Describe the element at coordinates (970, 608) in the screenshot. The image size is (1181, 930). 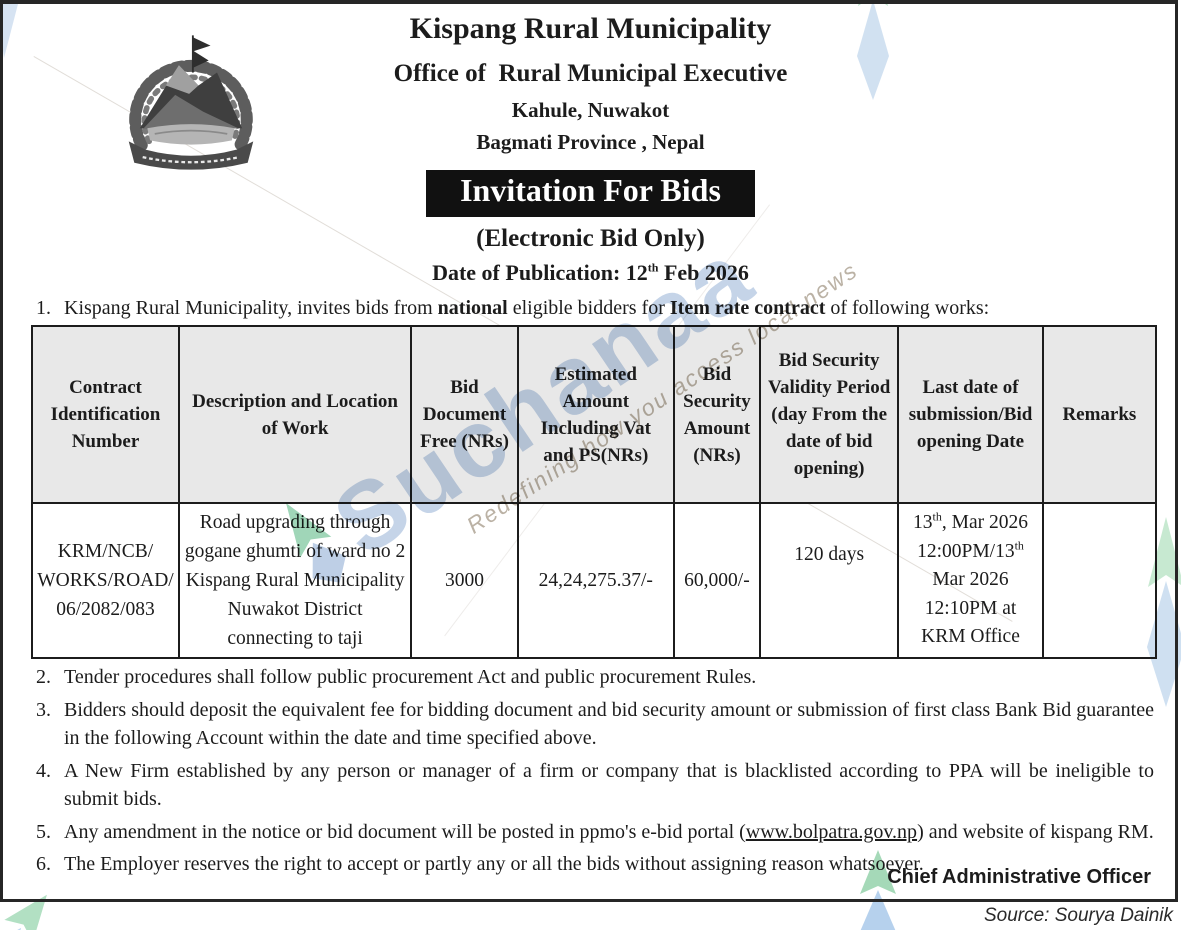
I see `last-date-line: 12:10PM at` at that location.